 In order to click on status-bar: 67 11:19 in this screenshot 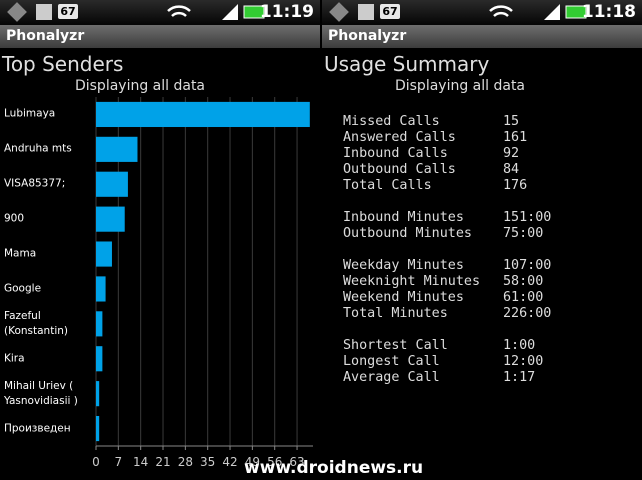, I will do `click(160, 12)`.